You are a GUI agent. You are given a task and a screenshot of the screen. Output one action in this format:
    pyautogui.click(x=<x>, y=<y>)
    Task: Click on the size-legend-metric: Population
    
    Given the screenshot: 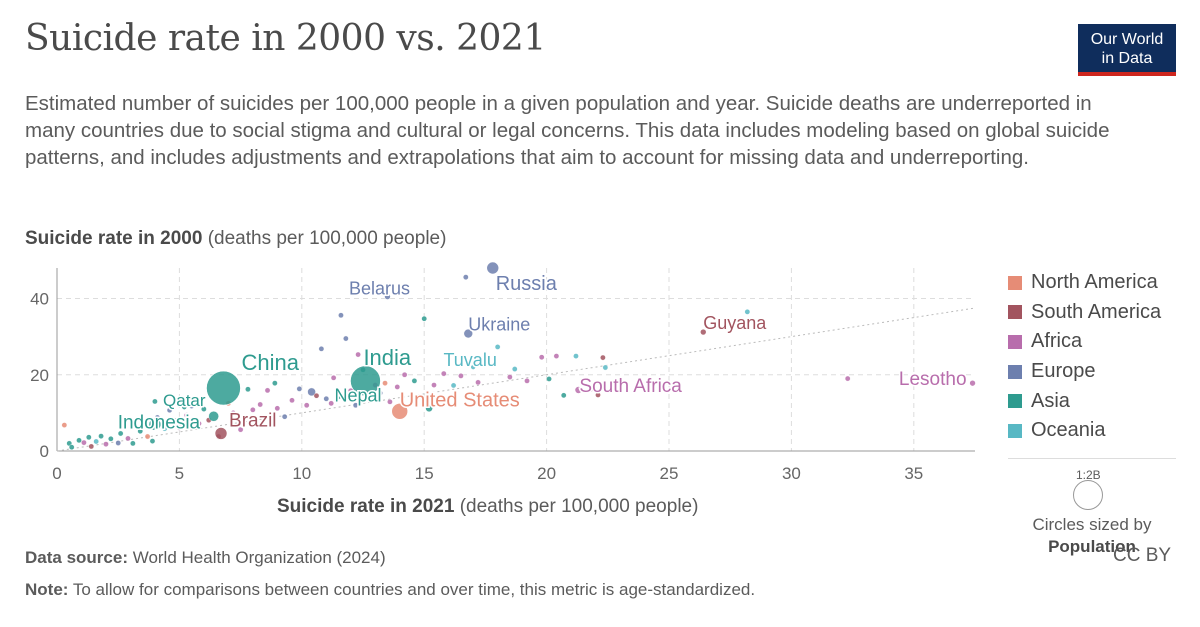 What is the action you would take?
    pyautogui.click(x=1092, y=547)
    